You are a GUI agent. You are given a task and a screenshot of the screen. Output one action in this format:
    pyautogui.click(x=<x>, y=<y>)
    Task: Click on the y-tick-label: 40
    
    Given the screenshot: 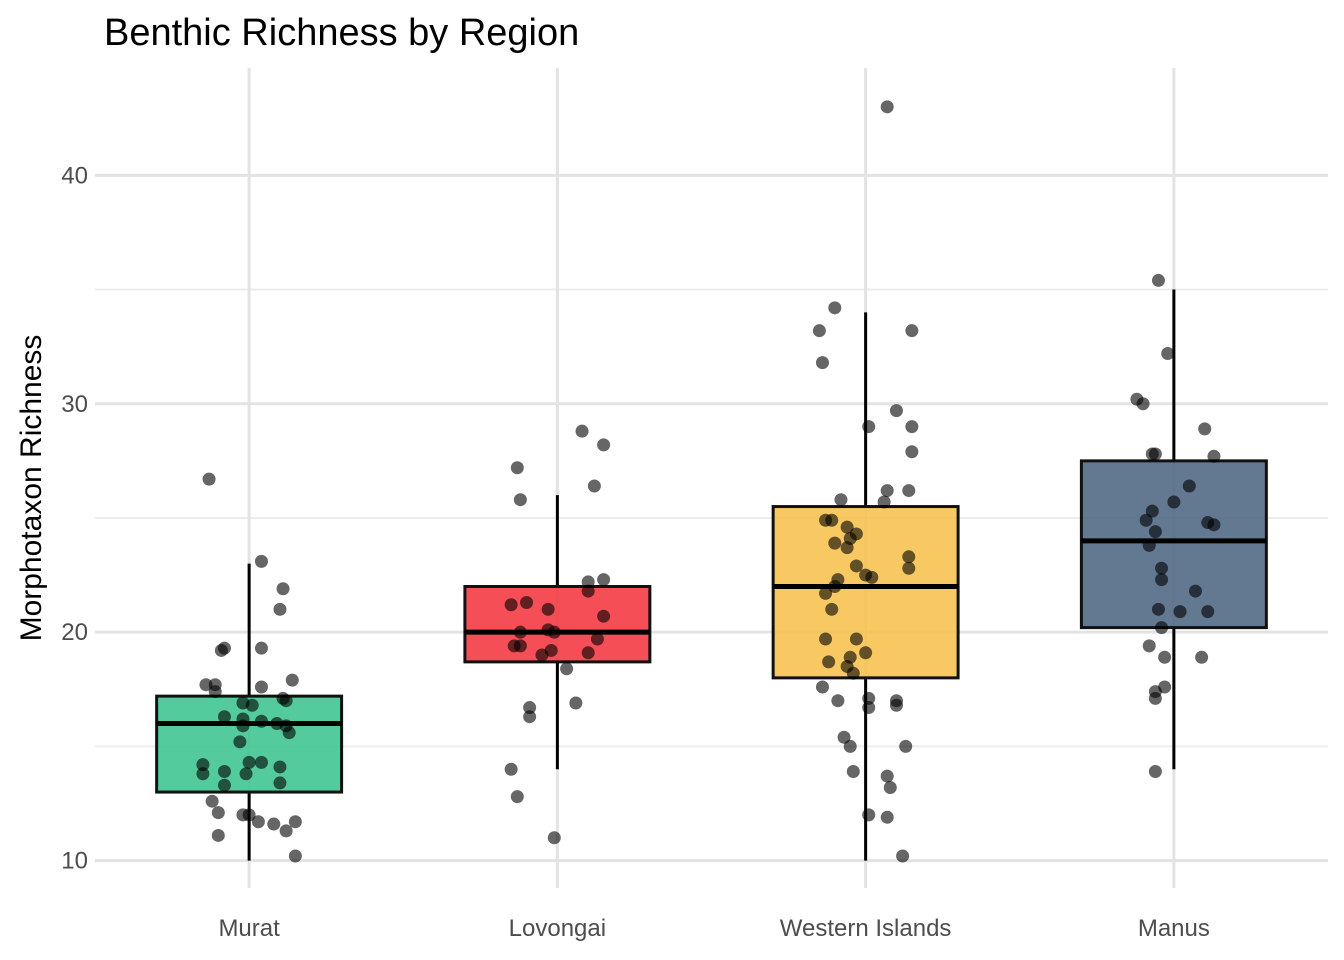 What is the action you would take?
    pyautogui.click(x=74, y=175)
    